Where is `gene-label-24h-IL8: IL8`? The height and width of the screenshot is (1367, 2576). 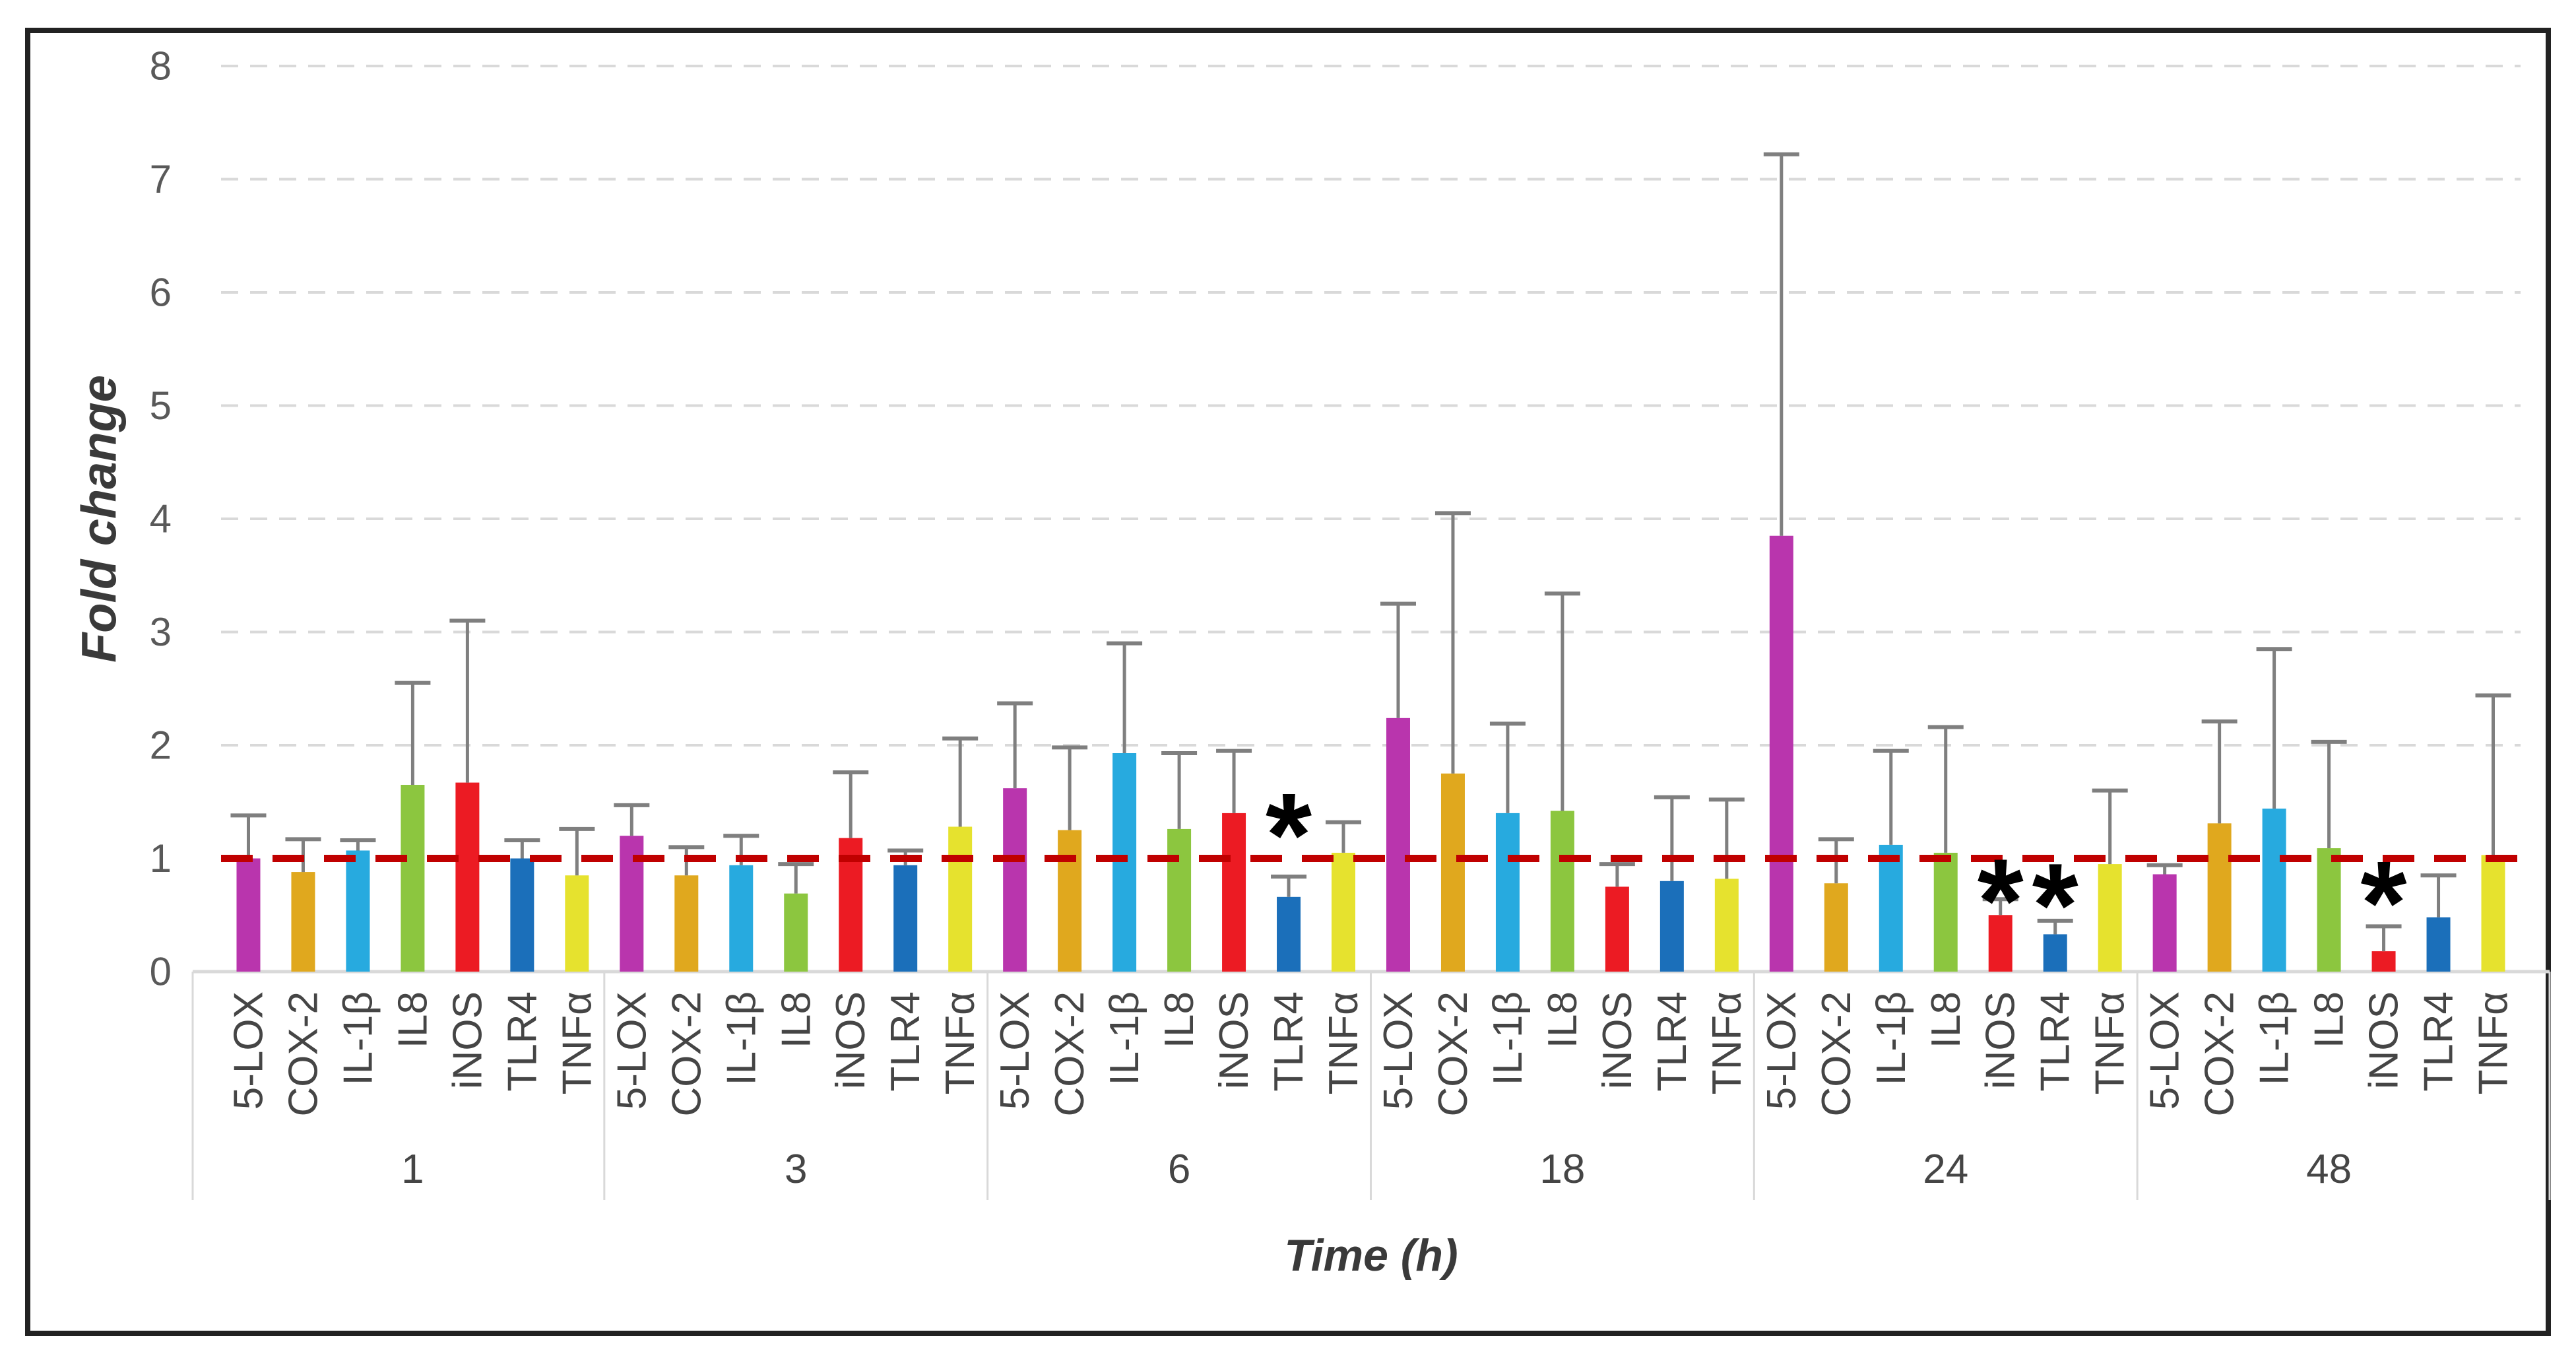 gene-label-24h-IL8: IL8 is located at coordinates (1946, 1019).